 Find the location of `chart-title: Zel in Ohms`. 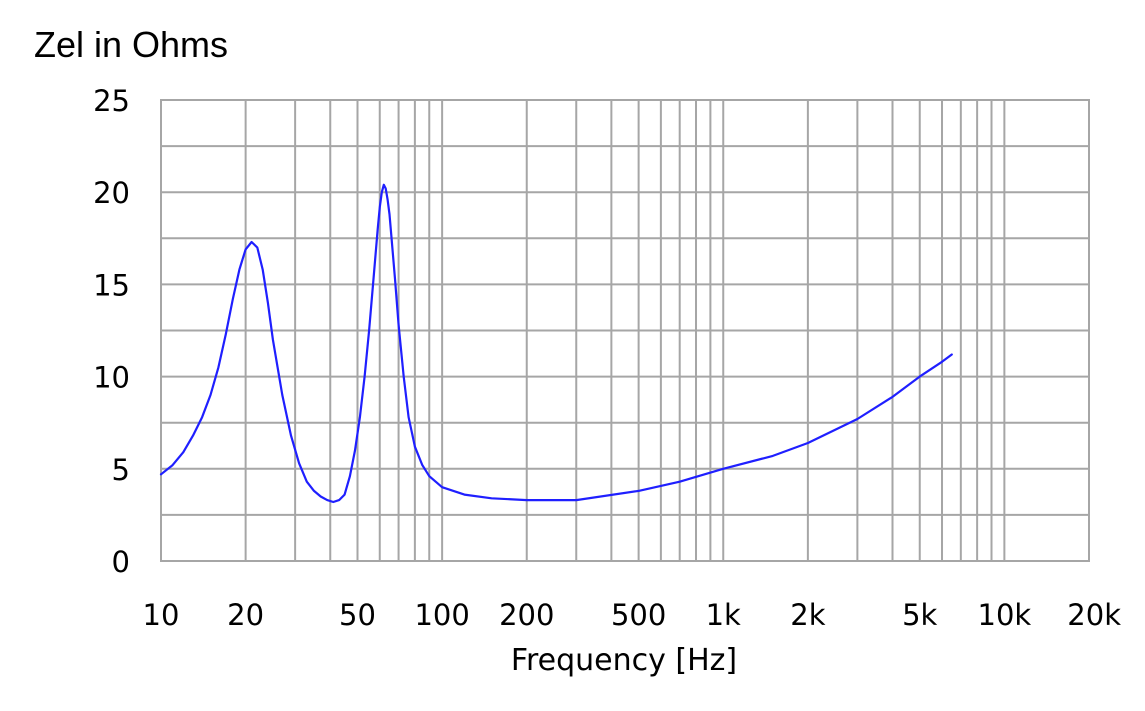

chart-title: Zel in Ohms is located at coordinates (131, 44).